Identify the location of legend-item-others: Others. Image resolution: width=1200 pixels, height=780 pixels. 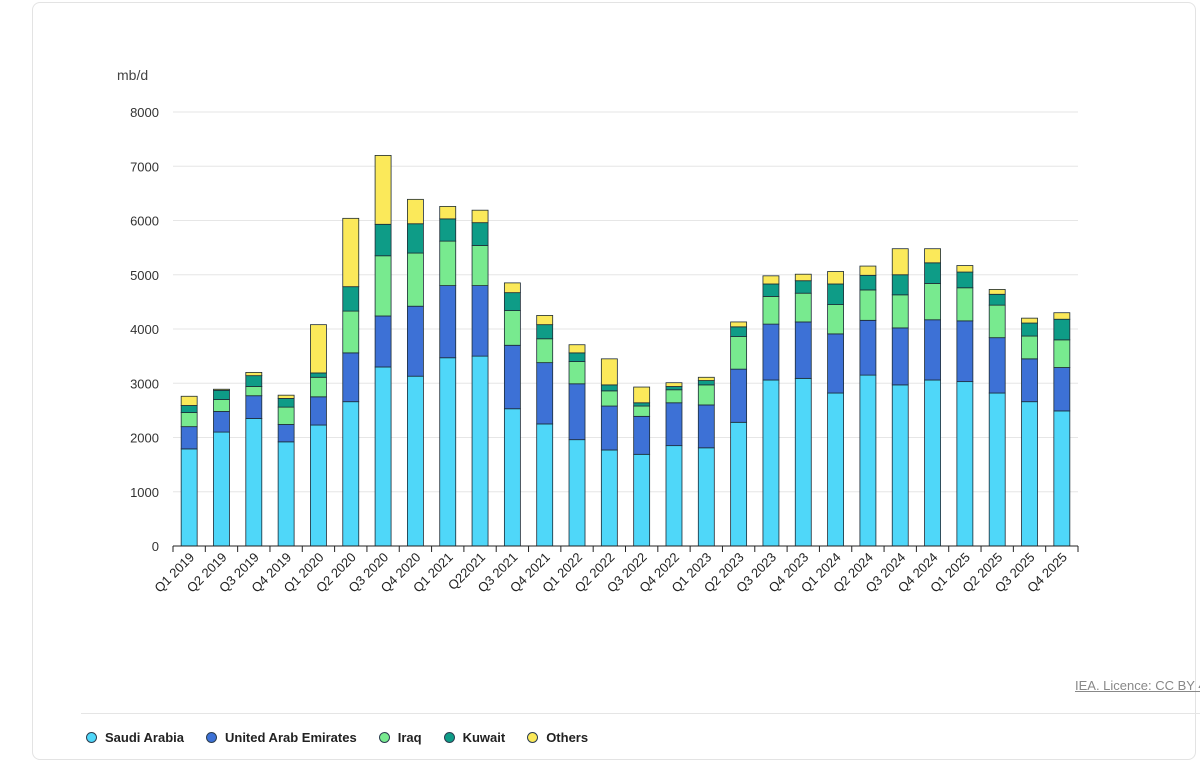
(557, 737).